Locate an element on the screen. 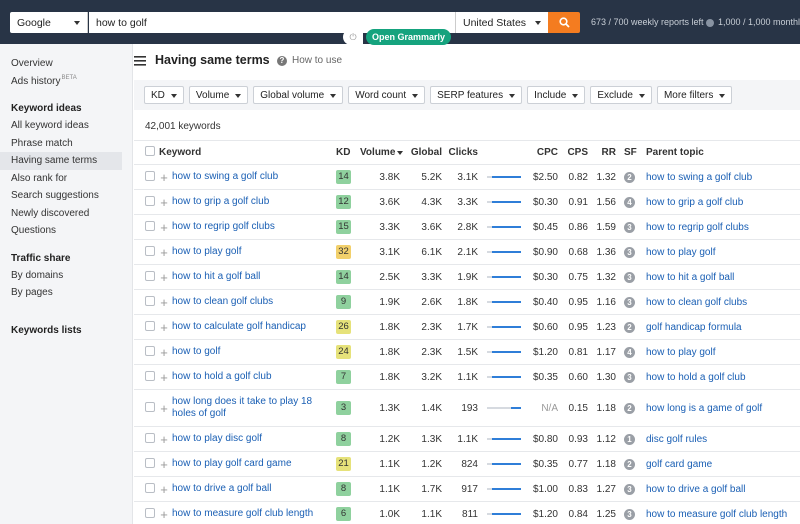 This screenshot has height=524, width=800. parent-topic-link: how to swing a golf club is located at coordinates (699, 177).